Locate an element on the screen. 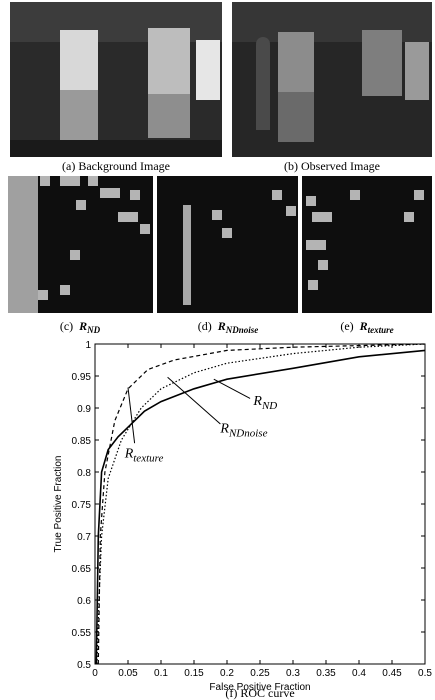  x-tick-label: 0.1 is located at coordinates (161, 673).